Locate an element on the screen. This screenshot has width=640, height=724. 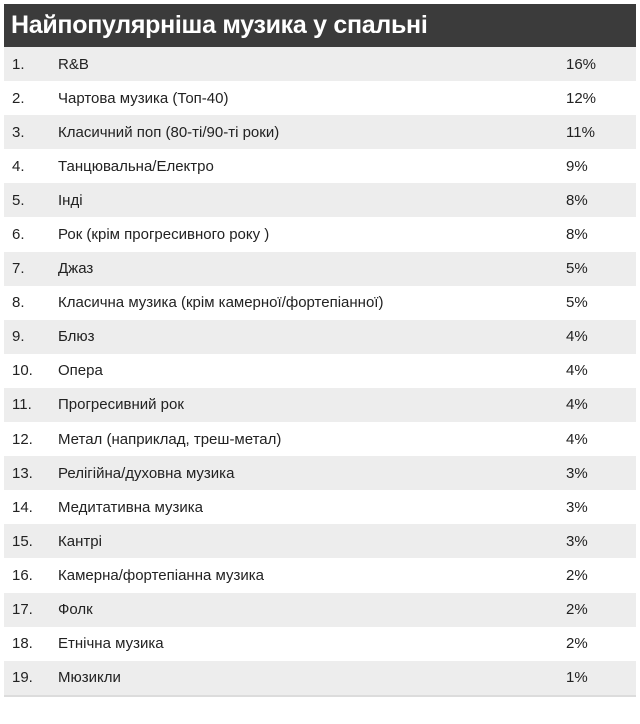
table-row: 10. Опера 4% is located at coordinates (320, 370).